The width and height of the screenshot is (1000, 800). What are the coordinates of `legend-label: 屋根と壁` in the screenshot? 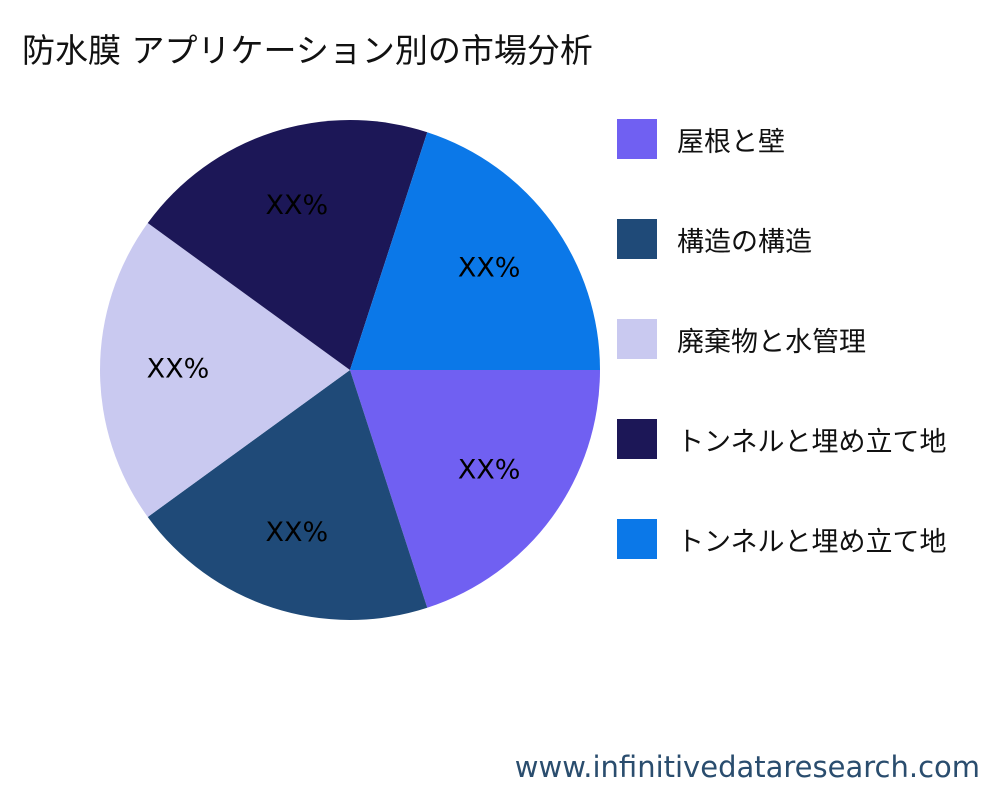 It's located at (731, 142).